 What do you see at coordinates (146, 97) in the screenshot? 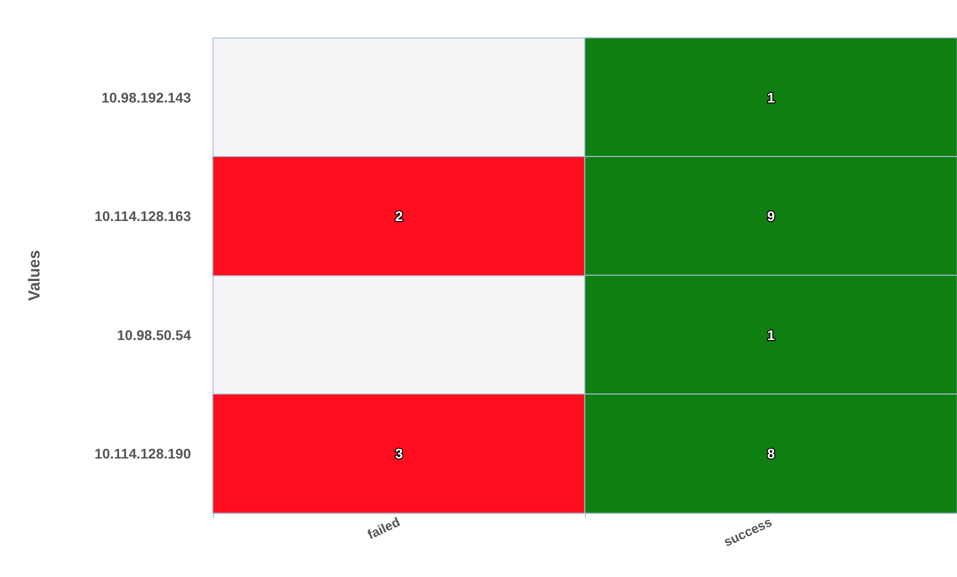
I see `y-tick-label: 10.98.192.143` at bounding box center [146, 97].